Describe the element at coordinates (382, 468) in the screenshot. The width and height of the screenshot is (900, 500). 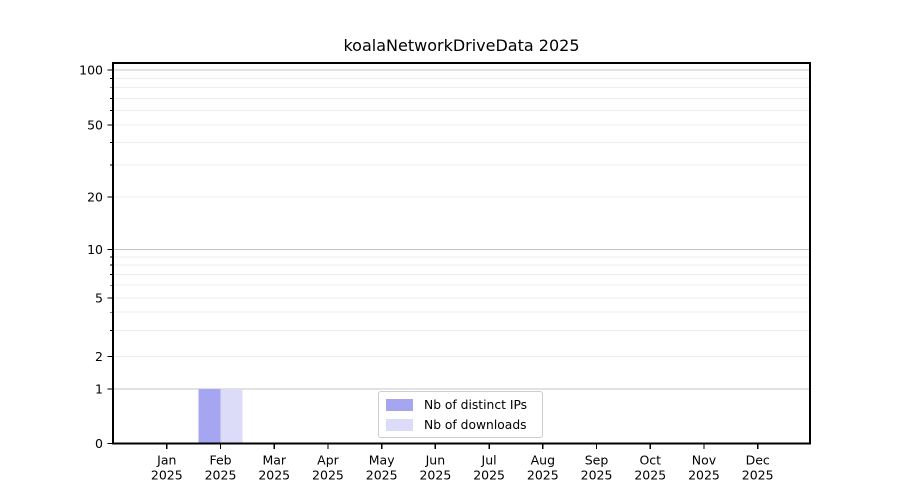
I see `x-tick-label-may: May 2025` at that location.